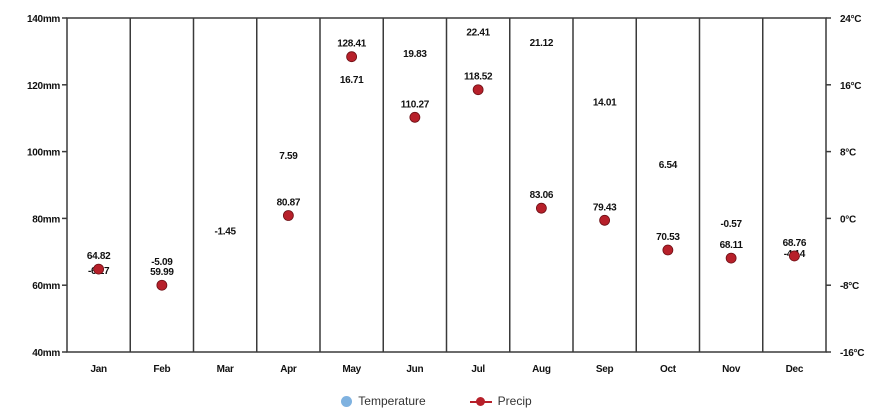 Image resolution: width=873 pixels, height=412 pixels. Describe the element at coordinates (605, 369) in the screenshot. I see `x-axis-tick-label: Sep` at that location.